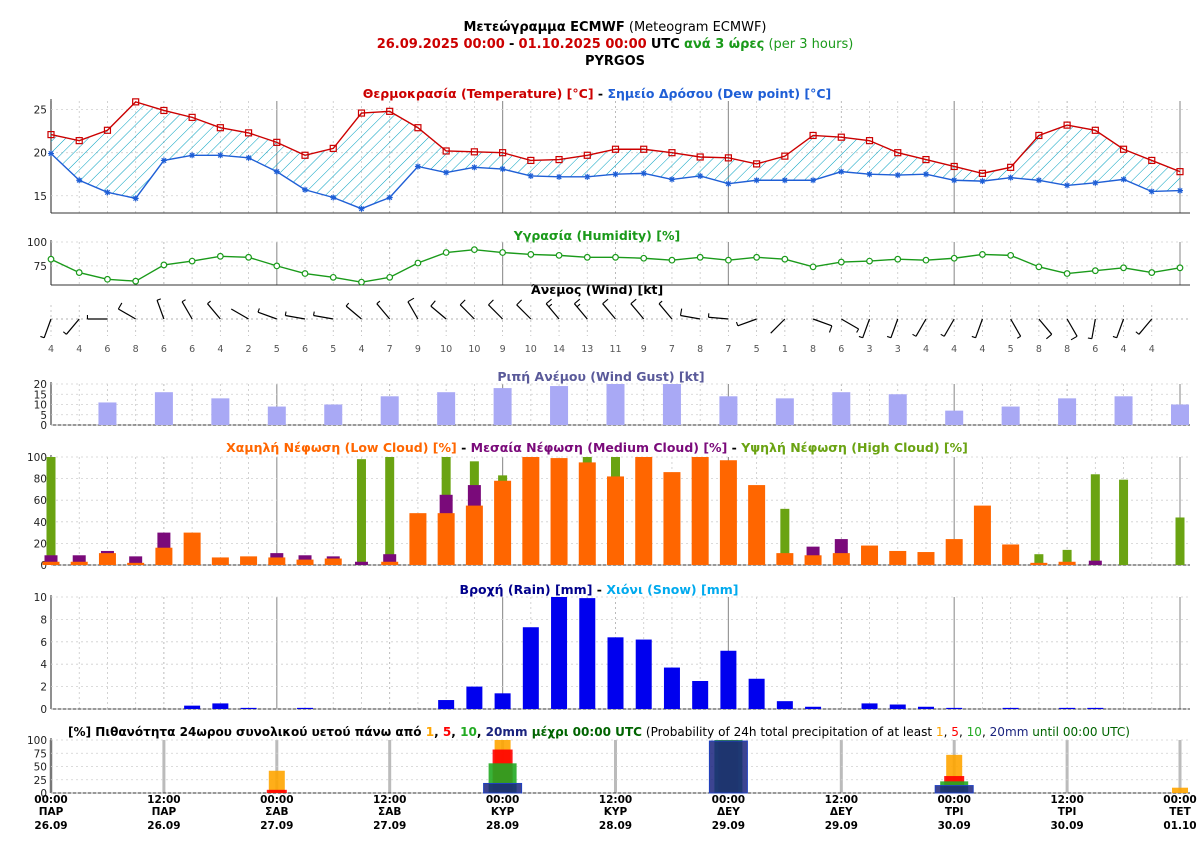 This screenshot has width=1200, height=851. I want to click on temp-dew-area, so click(615, 155).